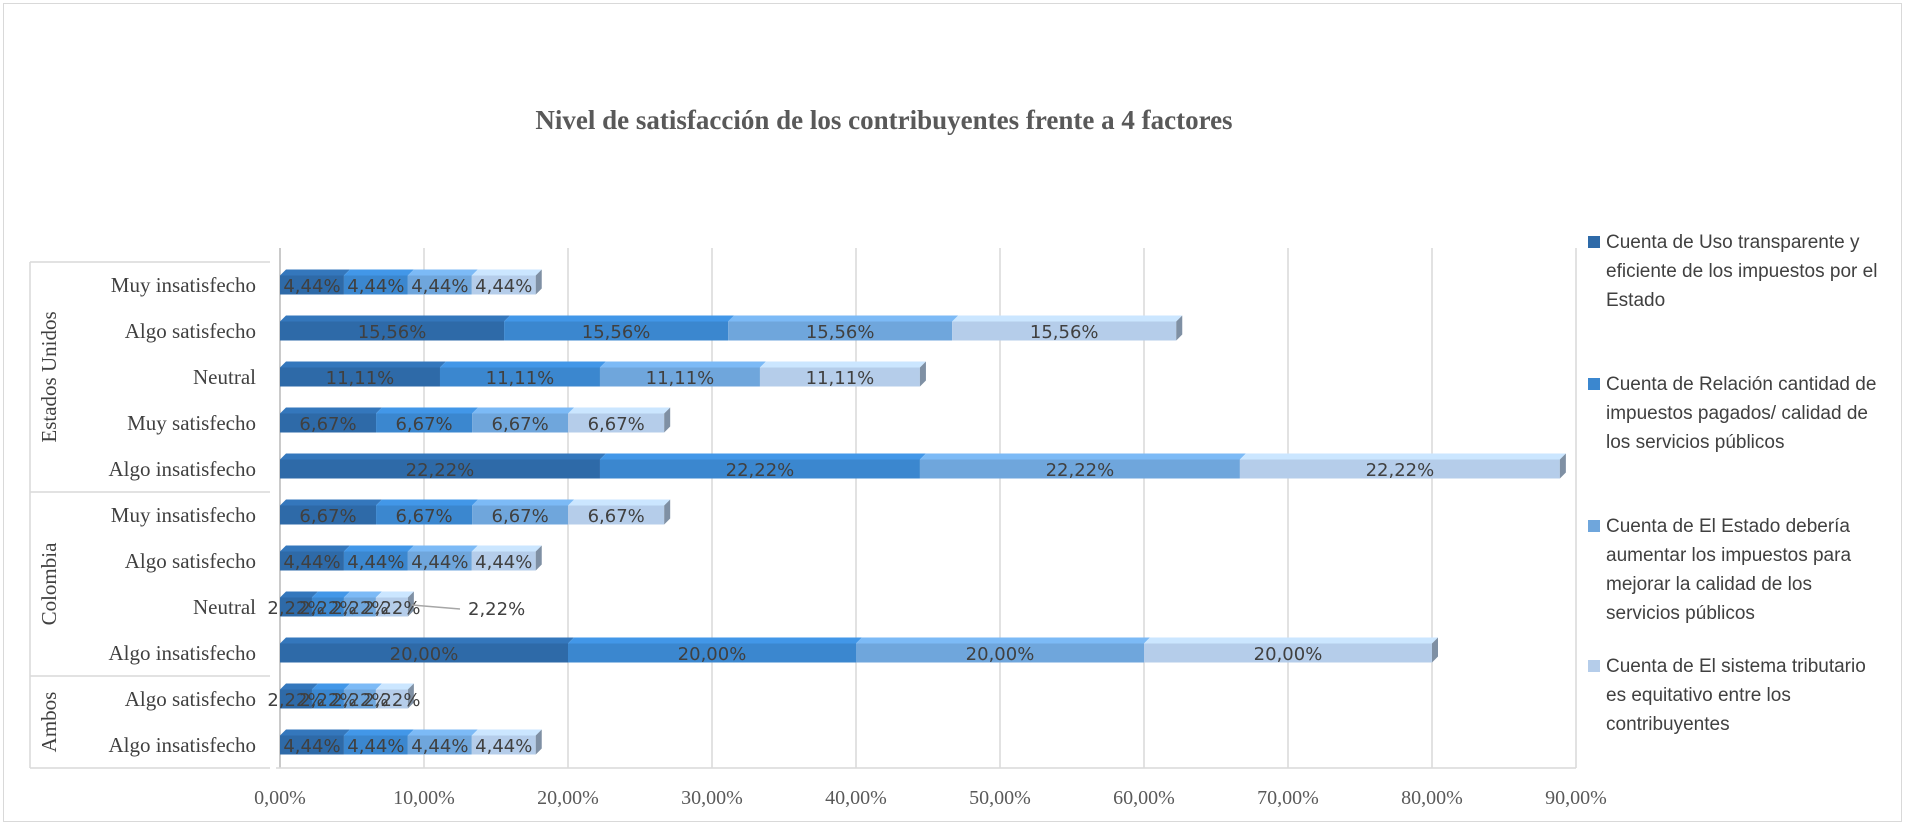  I want to click on group-label: Estados Unidos, so click(49, 376).